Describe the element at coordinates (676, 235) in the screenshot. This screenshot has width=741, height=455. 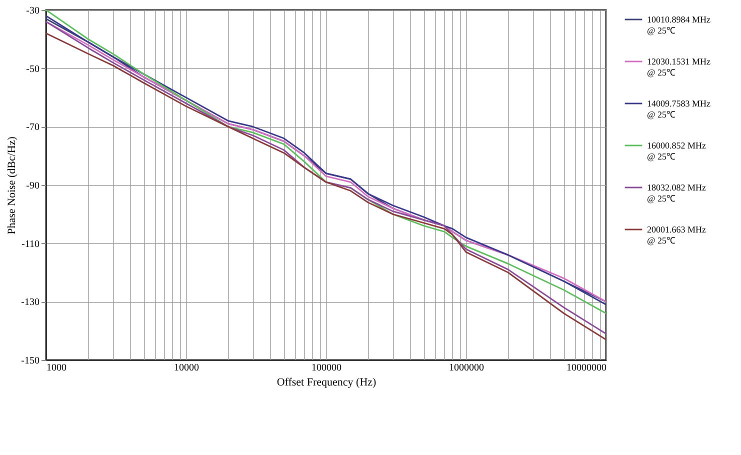
I see `legend-label: 20001.663 MHz @ 25℃` at that location.